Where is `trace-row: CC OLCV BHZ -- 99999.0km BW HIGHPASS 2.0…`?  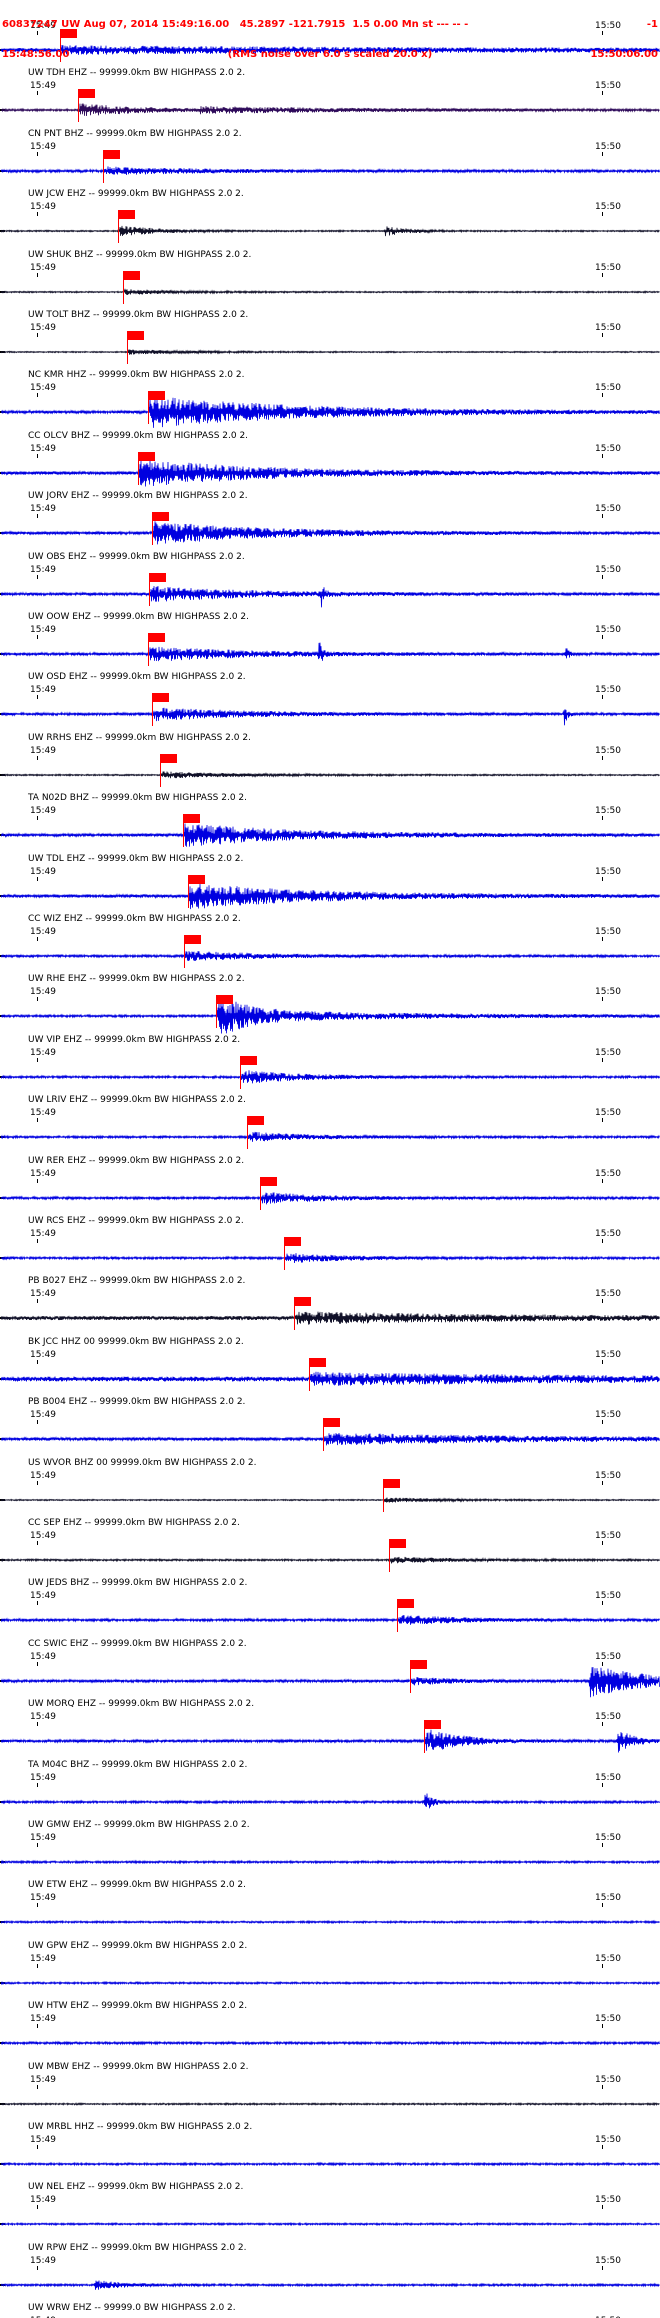 trace-row: CC OLCV BHZ -- 99999.0km BW HIGHPASS 2.0… is located at coordinates (330, 461).